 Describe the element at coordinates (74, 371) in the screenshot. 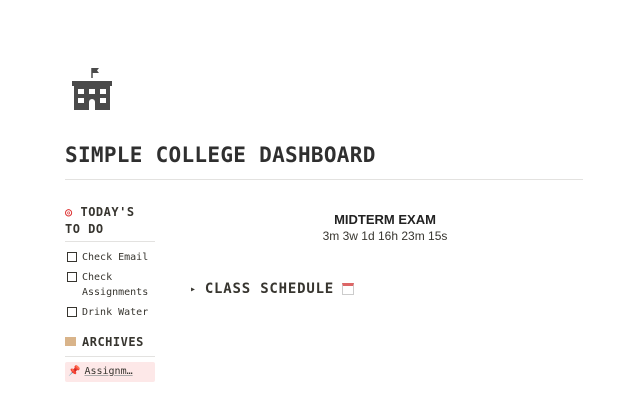

I see `pushpin-icon: 📌` at that location.